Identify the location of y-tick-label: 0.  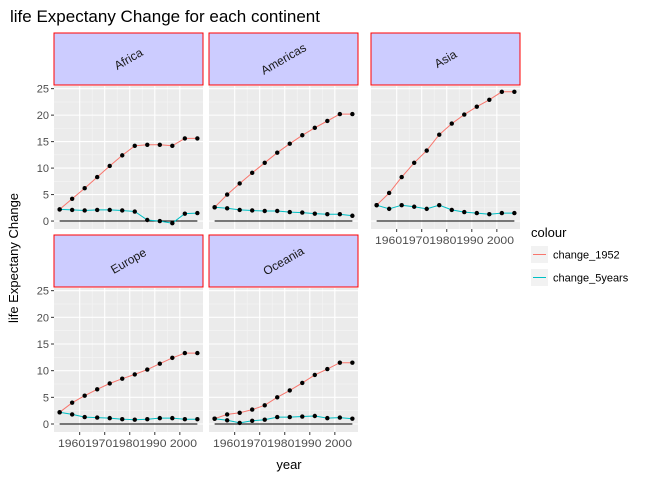
(46, 425).